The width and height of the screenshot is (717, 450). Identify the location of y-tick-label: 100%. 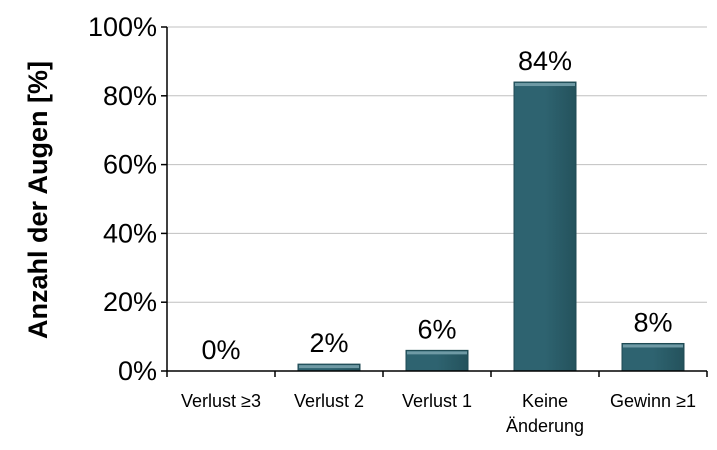
(122, 27).